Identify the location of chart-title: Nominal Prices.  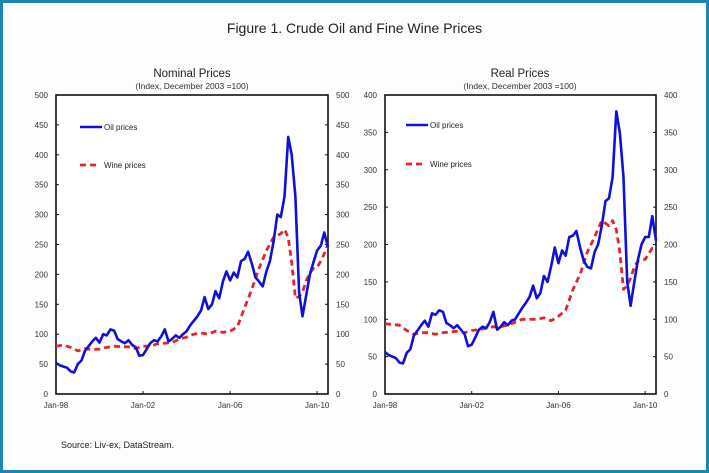
(192, 74).